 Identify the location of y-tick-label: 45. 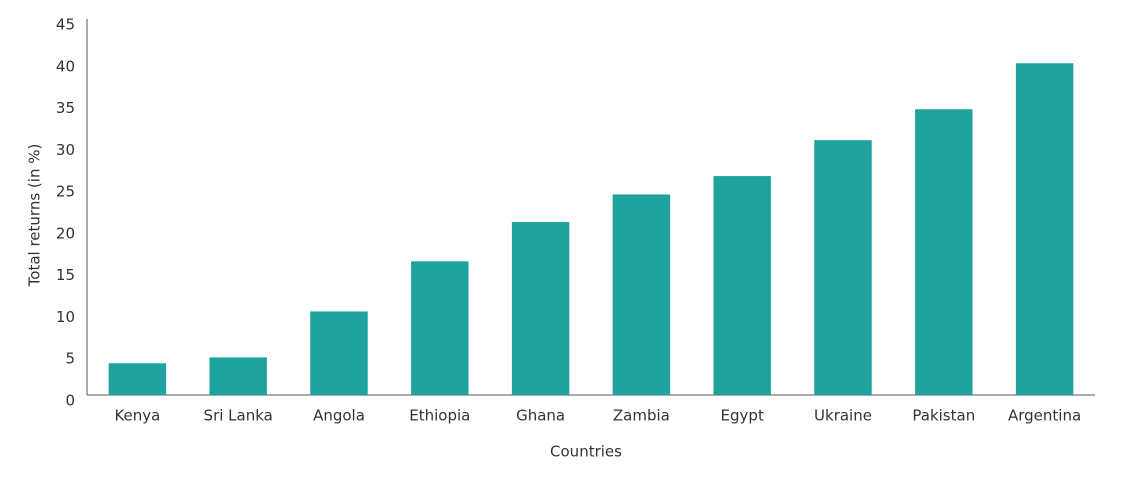
(65, 25).